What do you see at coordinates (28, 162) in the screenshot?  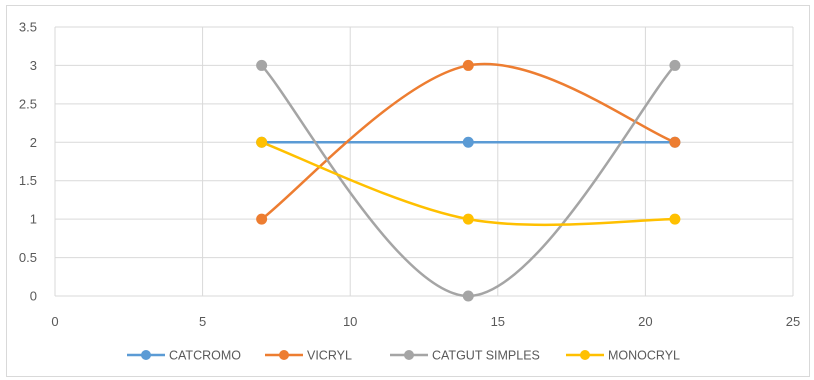 I see `y-axis-ticks: 0 0.5 1 1.5 2 2.5 3 3.5` at bounding box center [28, 162].